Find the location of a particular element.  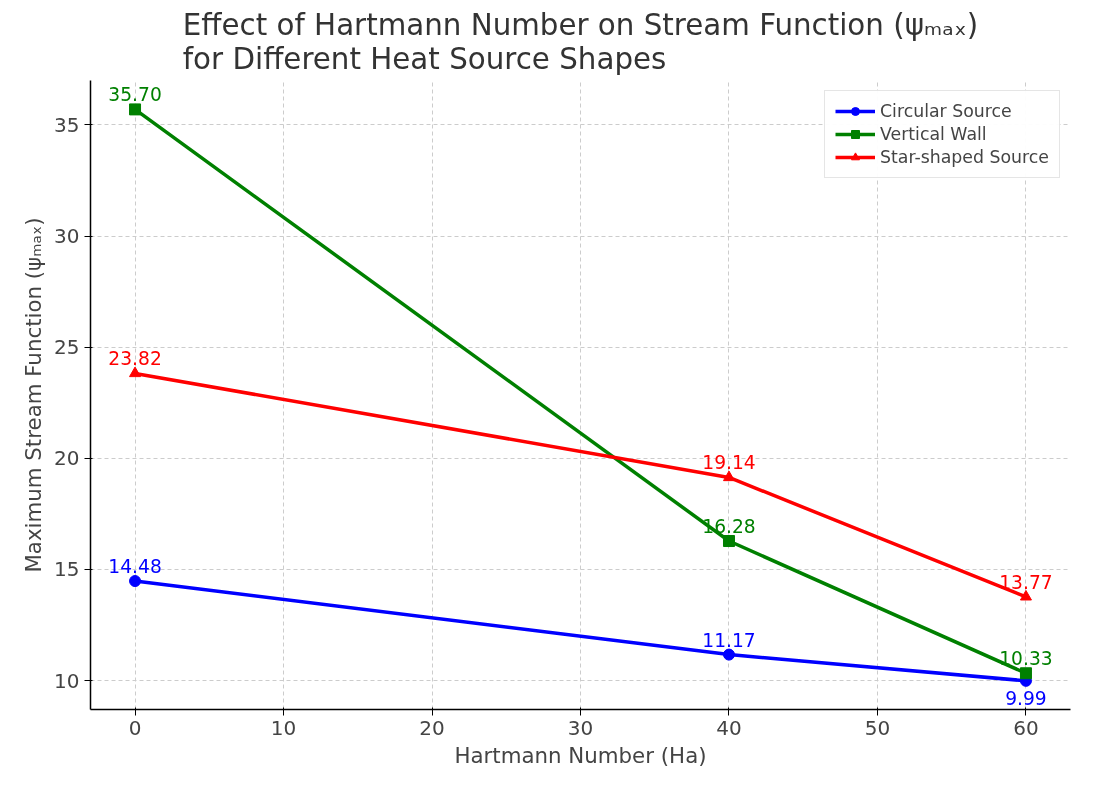

x-tick-label: 40 is located at coordinates (729, 727).